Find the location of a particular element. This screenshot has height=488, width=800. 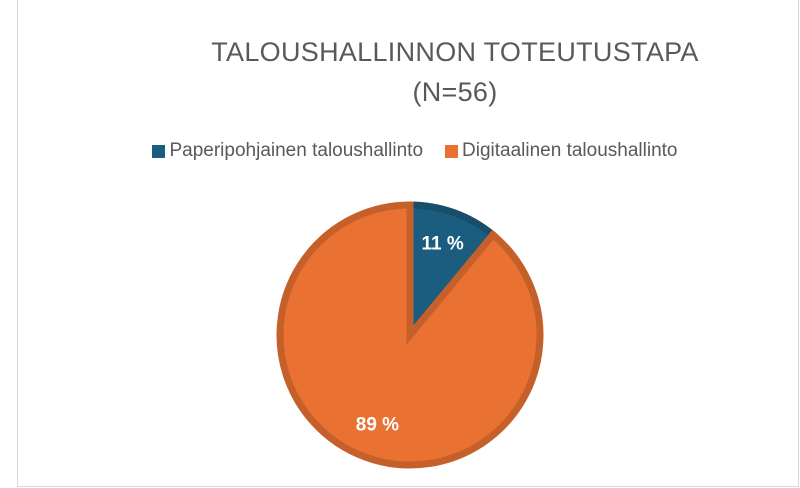

legend-item: Digitaalinen taloushallinto is located at coordinates (561, 151).